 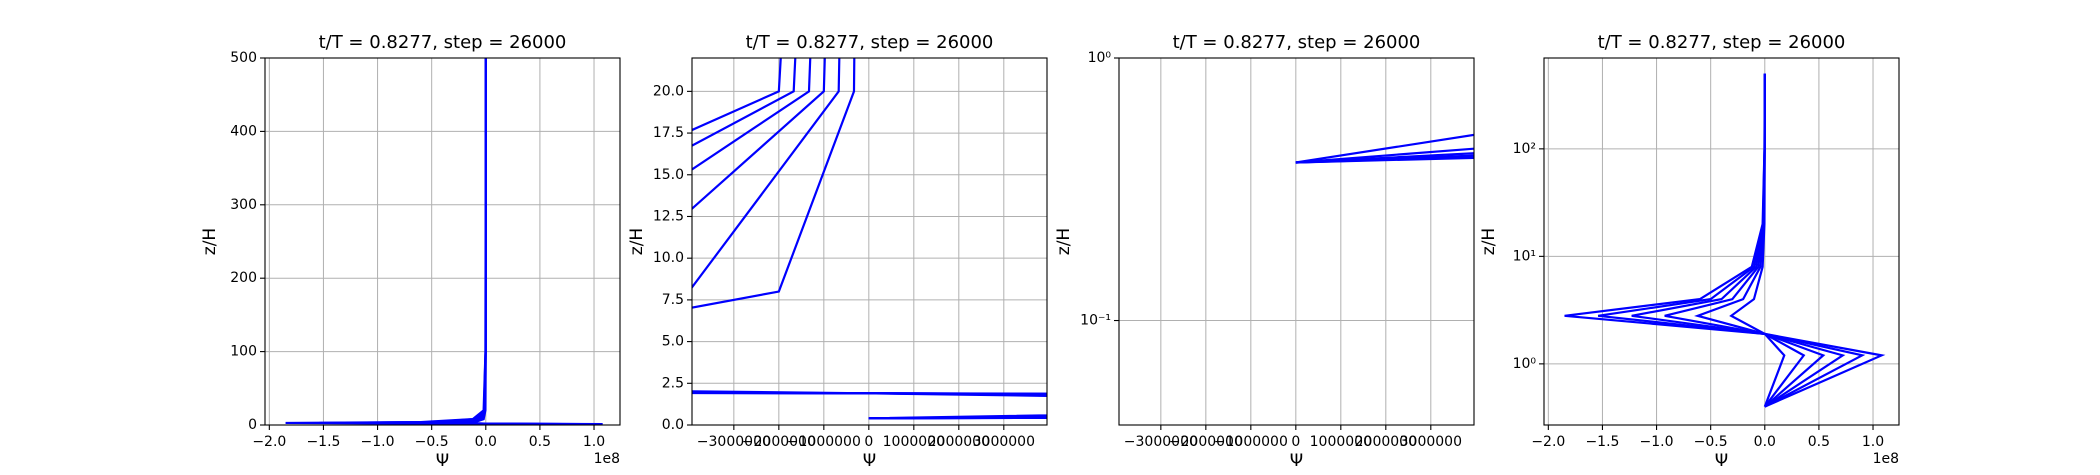 What do you see at coordinates (673, 425) in the screenshot?
I see `y-tick-label: 0.0` at bounding box center [673, 425].